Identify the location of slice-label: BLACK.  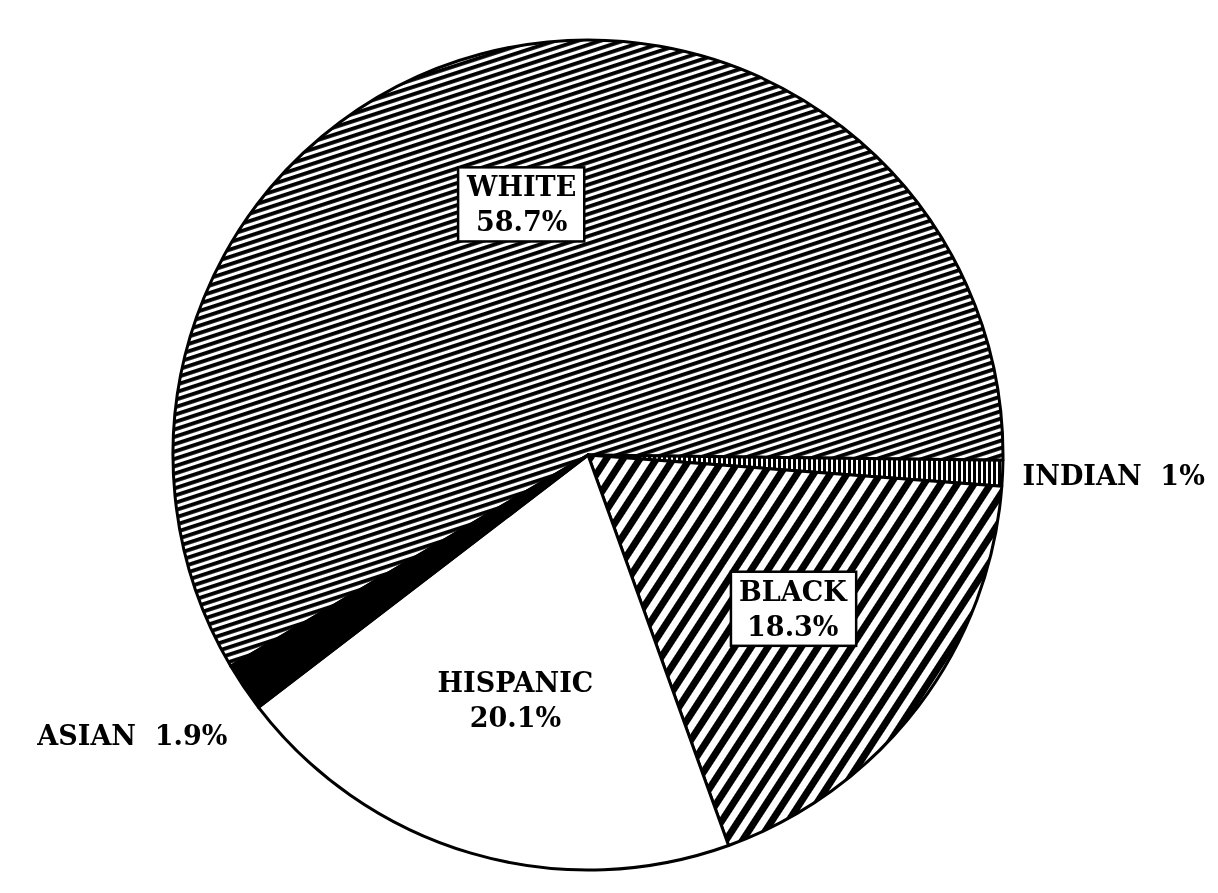
(793, 591).